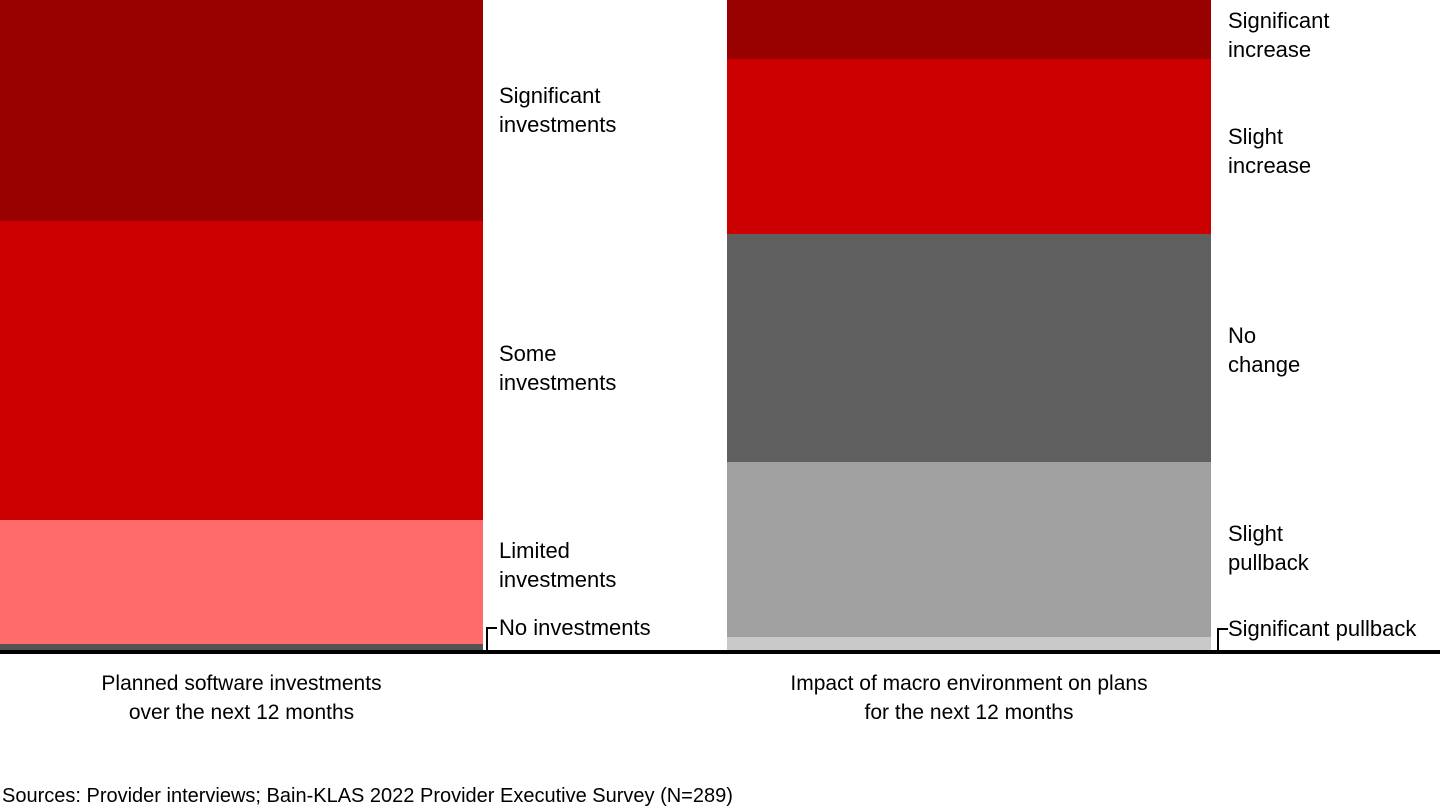 The width and height of the screenshot is (1440, 810). What do you see at coordinates (558, 110) in the screenshot?
I see `segment-label-significant-investments: Significant investments` at bounding box center [558, 110].